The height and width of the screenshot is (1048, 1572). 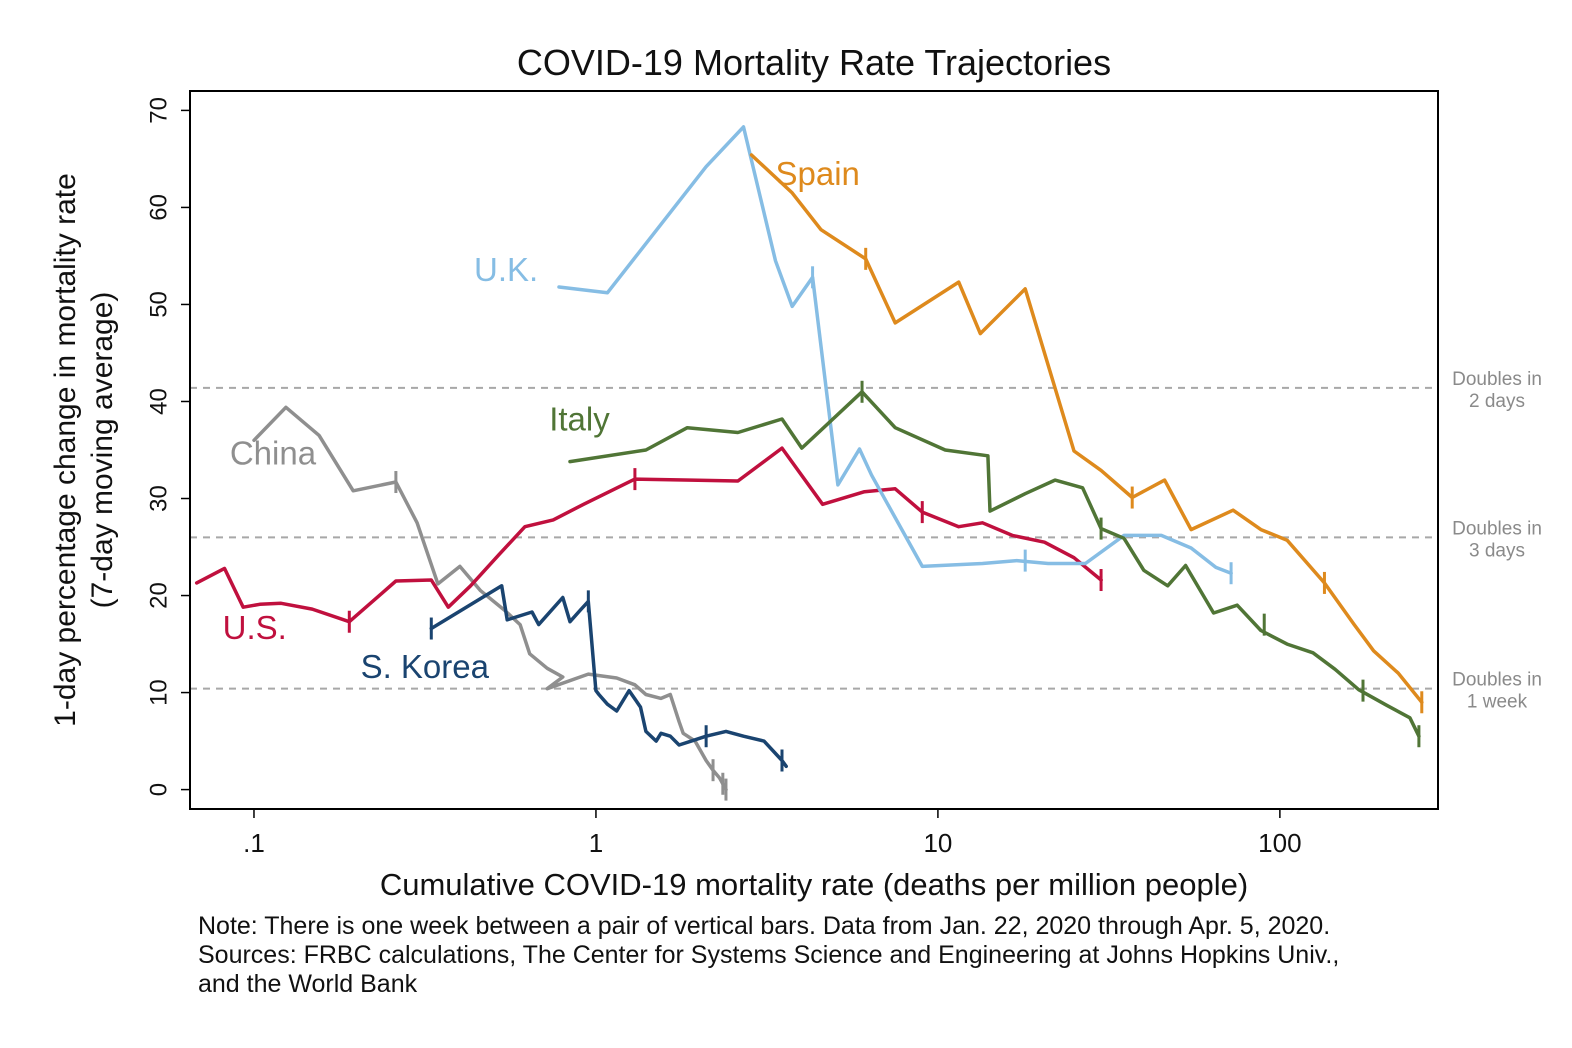 What do you see at coordinates (817, 173) in the screenshot?
I see `series-label-spain: Spain` at bounding box center [817, 173].